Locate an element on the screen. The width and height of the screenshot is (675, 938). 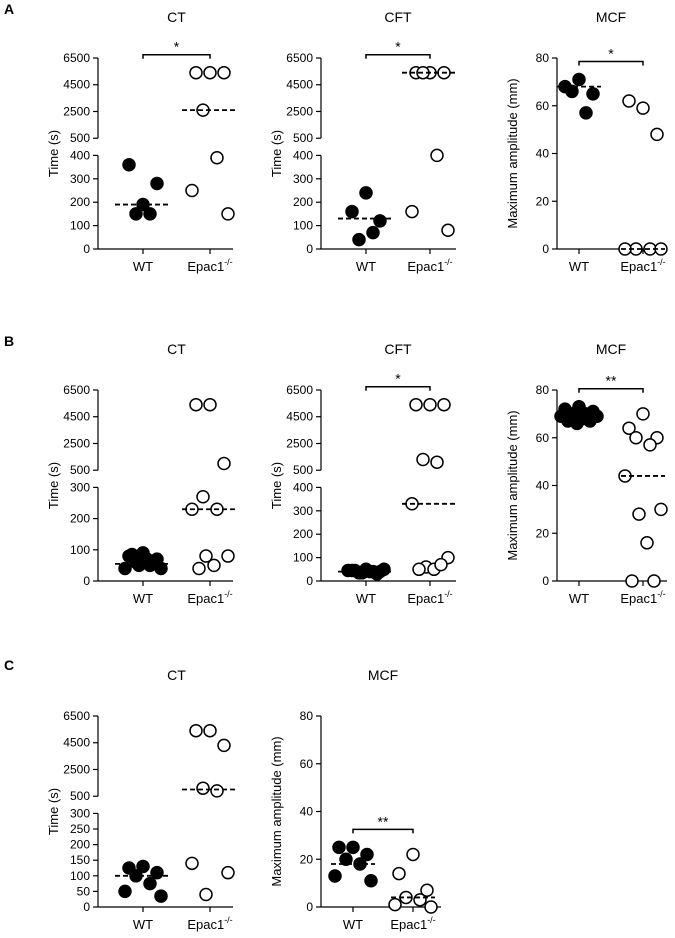
y-tick-label: 50 is located at coordinates (84, 891).